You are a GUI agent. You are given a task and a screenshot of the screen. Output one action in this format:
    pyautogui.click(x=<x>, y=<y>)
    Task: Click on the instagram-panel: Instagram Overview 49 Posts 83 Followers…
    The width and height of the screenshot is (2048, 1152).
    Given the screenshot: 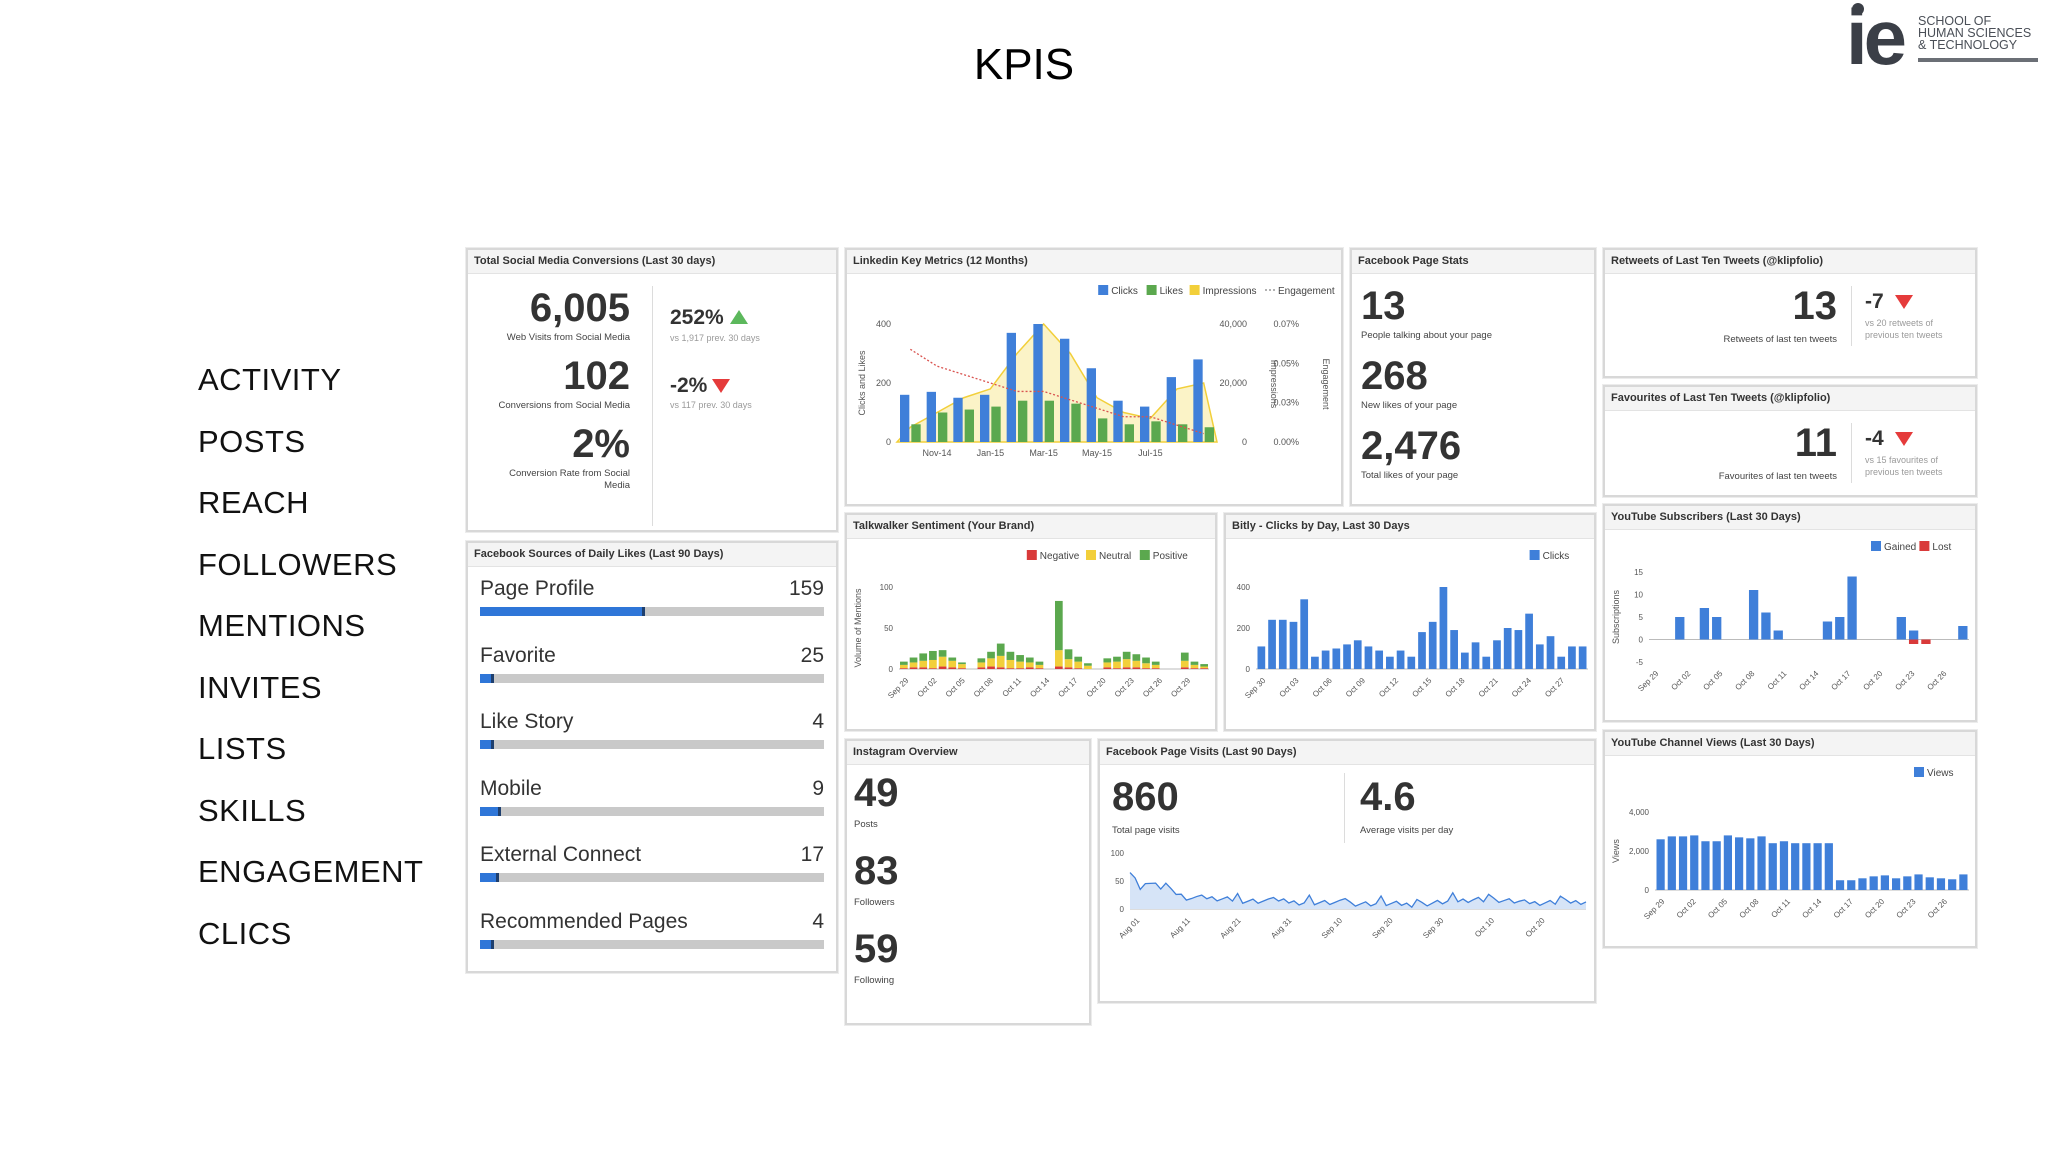 What is the action you would take?
    pyautogui.click(x=968, y=882)
    